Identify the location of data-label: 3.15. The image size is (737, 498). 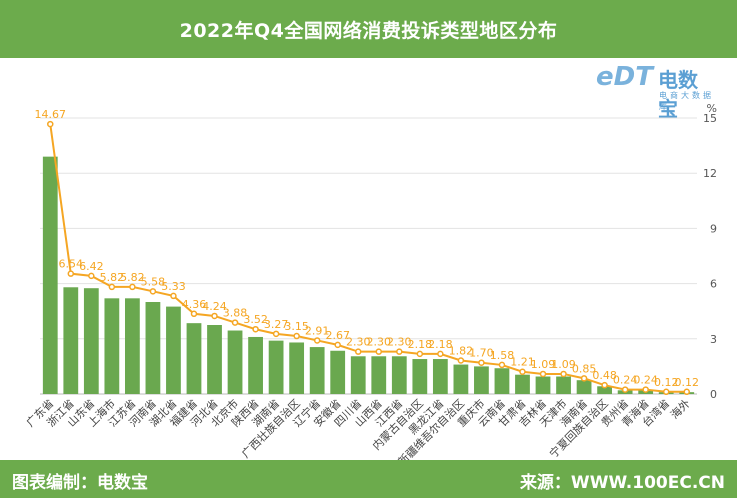
(296, 326).